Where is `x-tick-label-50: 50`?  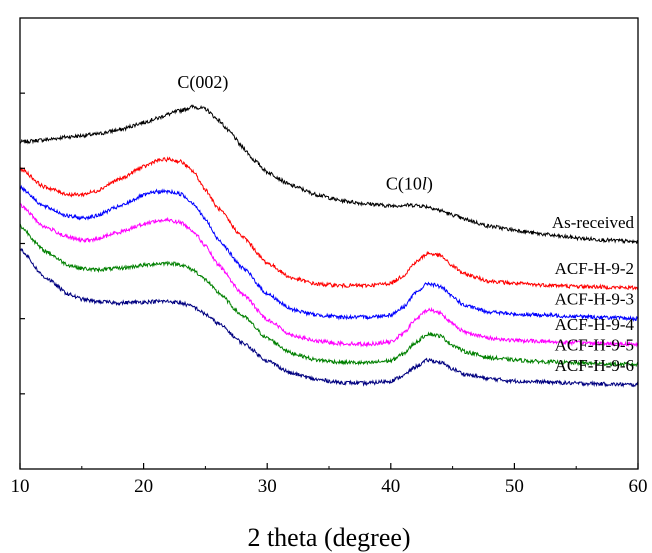 x-tick-label-50: 50 is located at coordinates (514, 486).